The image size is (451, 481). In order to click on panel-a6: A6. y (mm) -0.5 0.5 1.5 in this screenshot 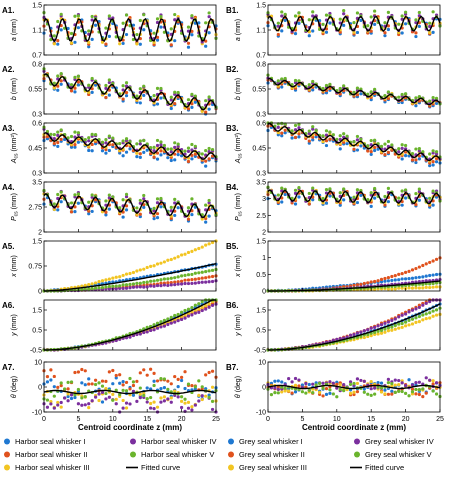, I will do `click(110, 326)`.